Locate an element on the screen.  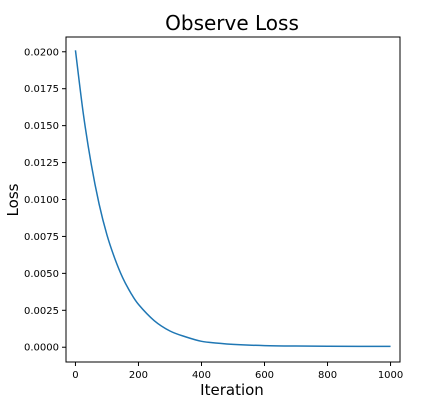
x-axis: 0 200 400 600 800 1000 is located at coordinates (237, 371).